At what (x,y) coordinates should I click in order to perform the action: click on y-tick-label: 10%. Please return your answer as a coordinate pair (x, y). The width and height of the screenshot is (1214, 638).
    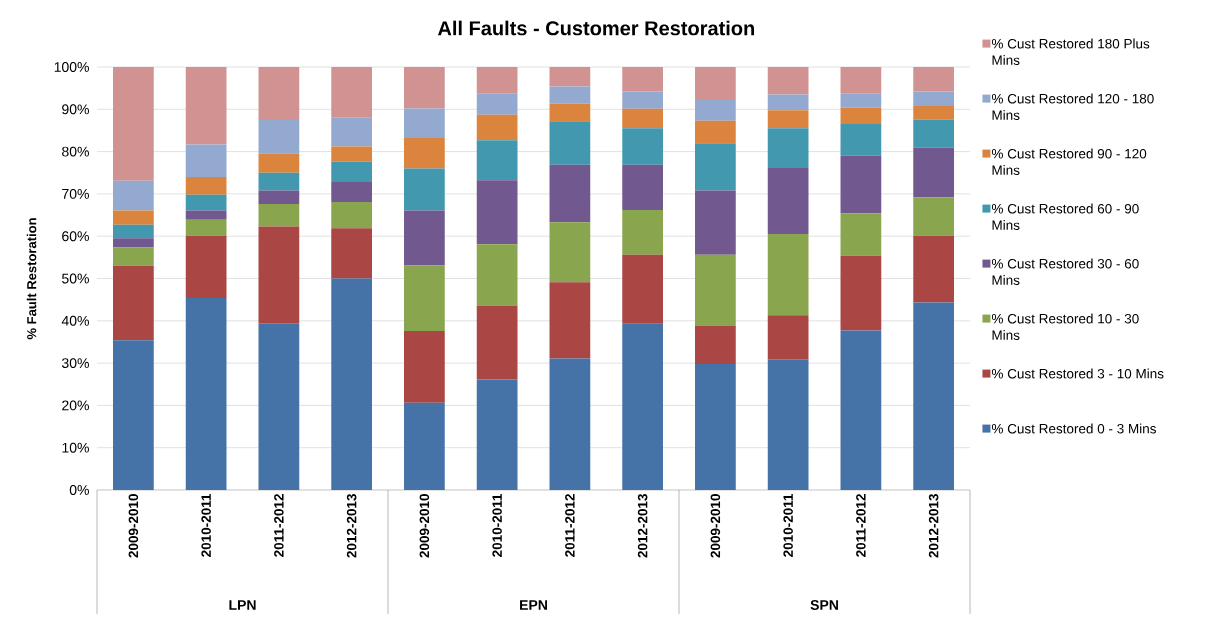
    Looking at the image, I should click on (75, 447).